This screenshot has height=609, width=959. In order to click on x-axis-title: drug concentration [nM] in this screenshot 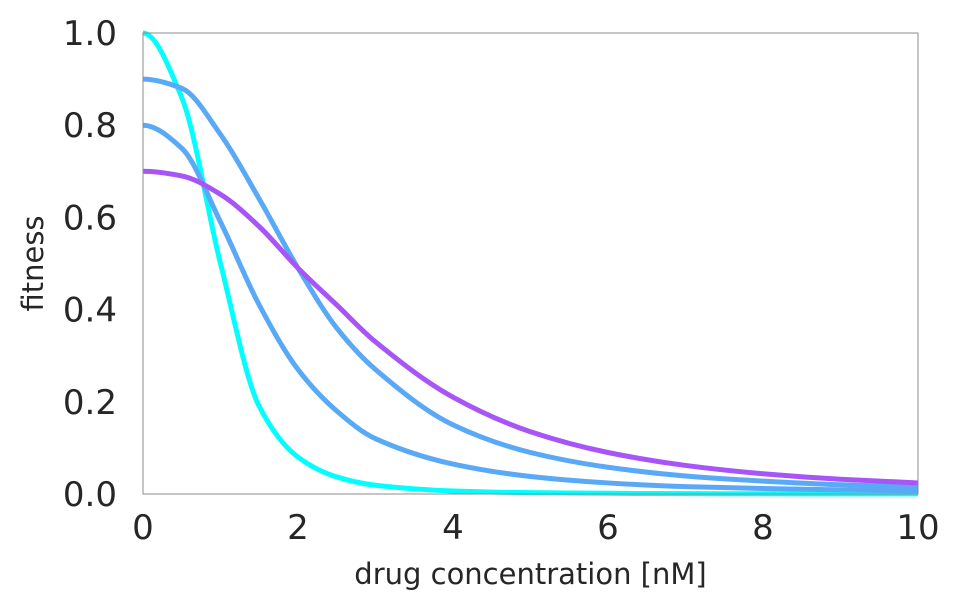, I will do `click(530, 574)`.